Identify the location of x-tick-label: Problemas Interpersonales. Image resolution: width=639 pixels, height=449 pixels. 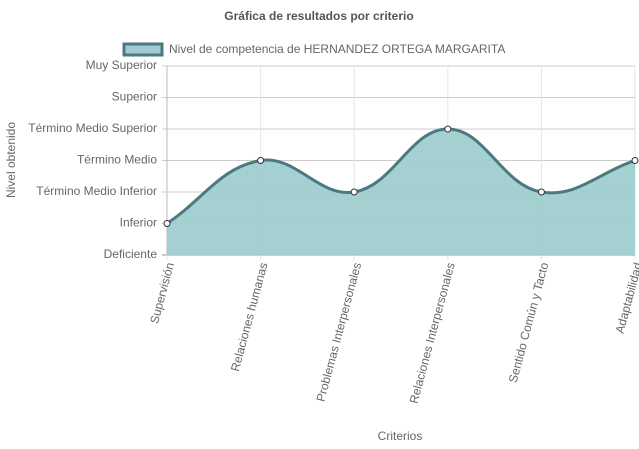
(339, 332).